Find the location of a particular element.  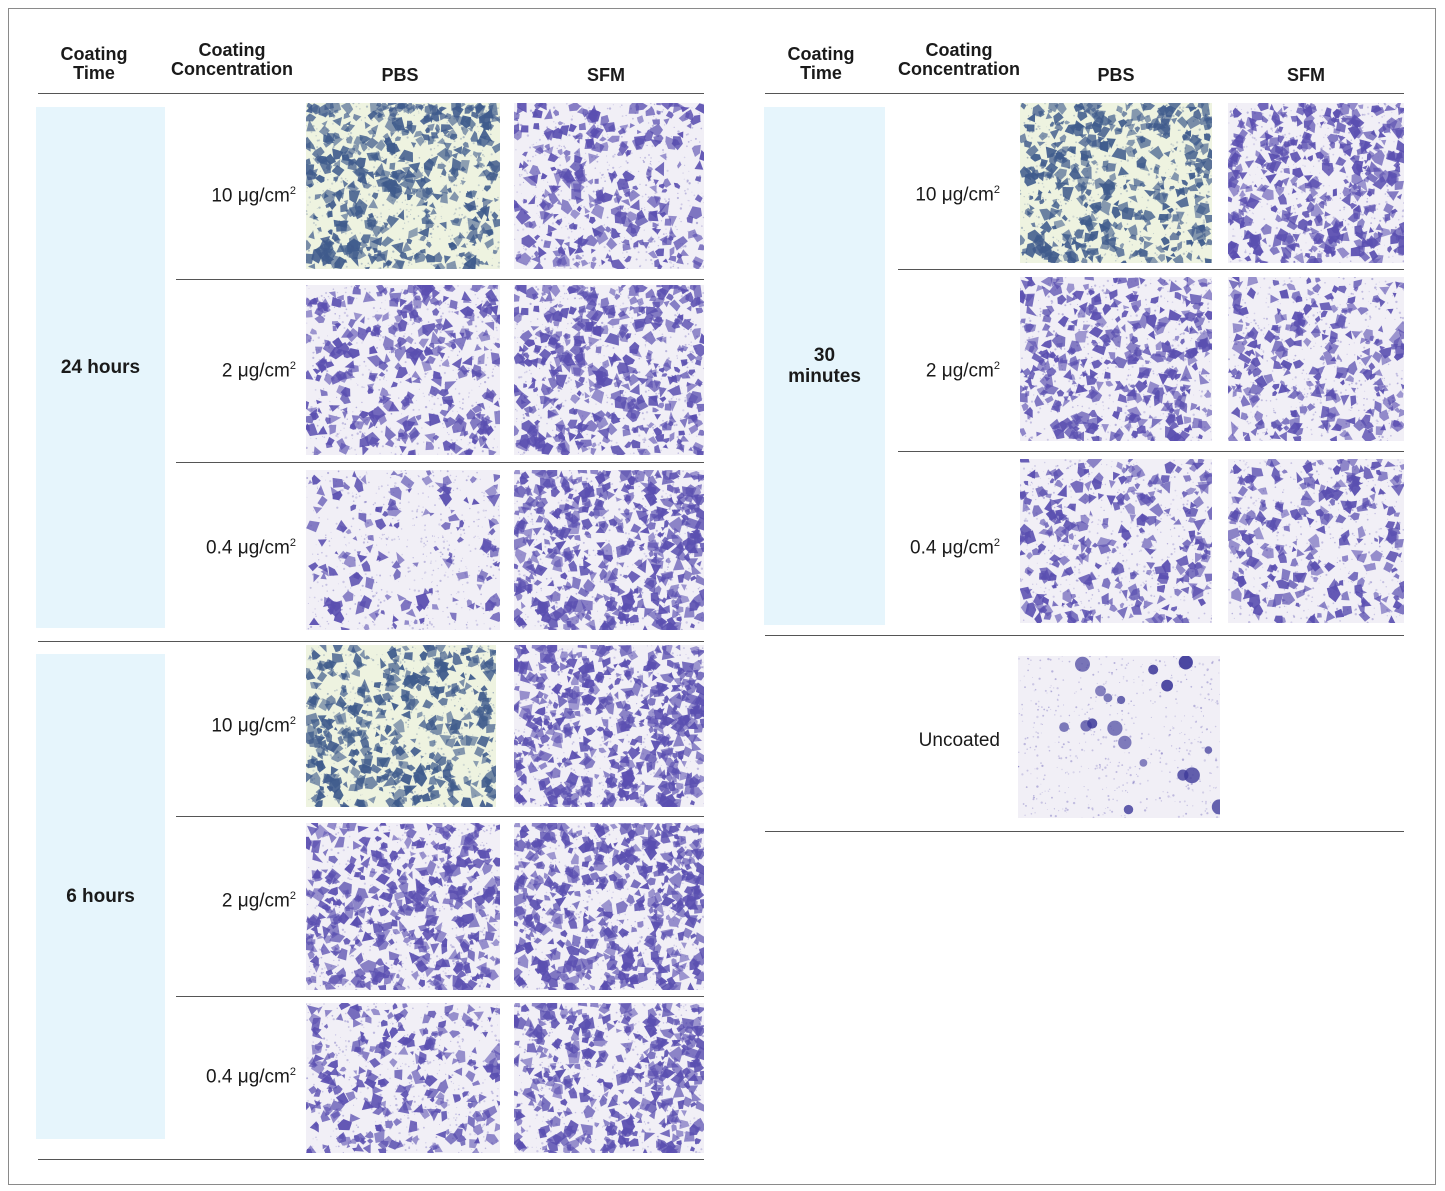

coating-time-30-minutes: 30 minutes is located at coordinates (824, 366).